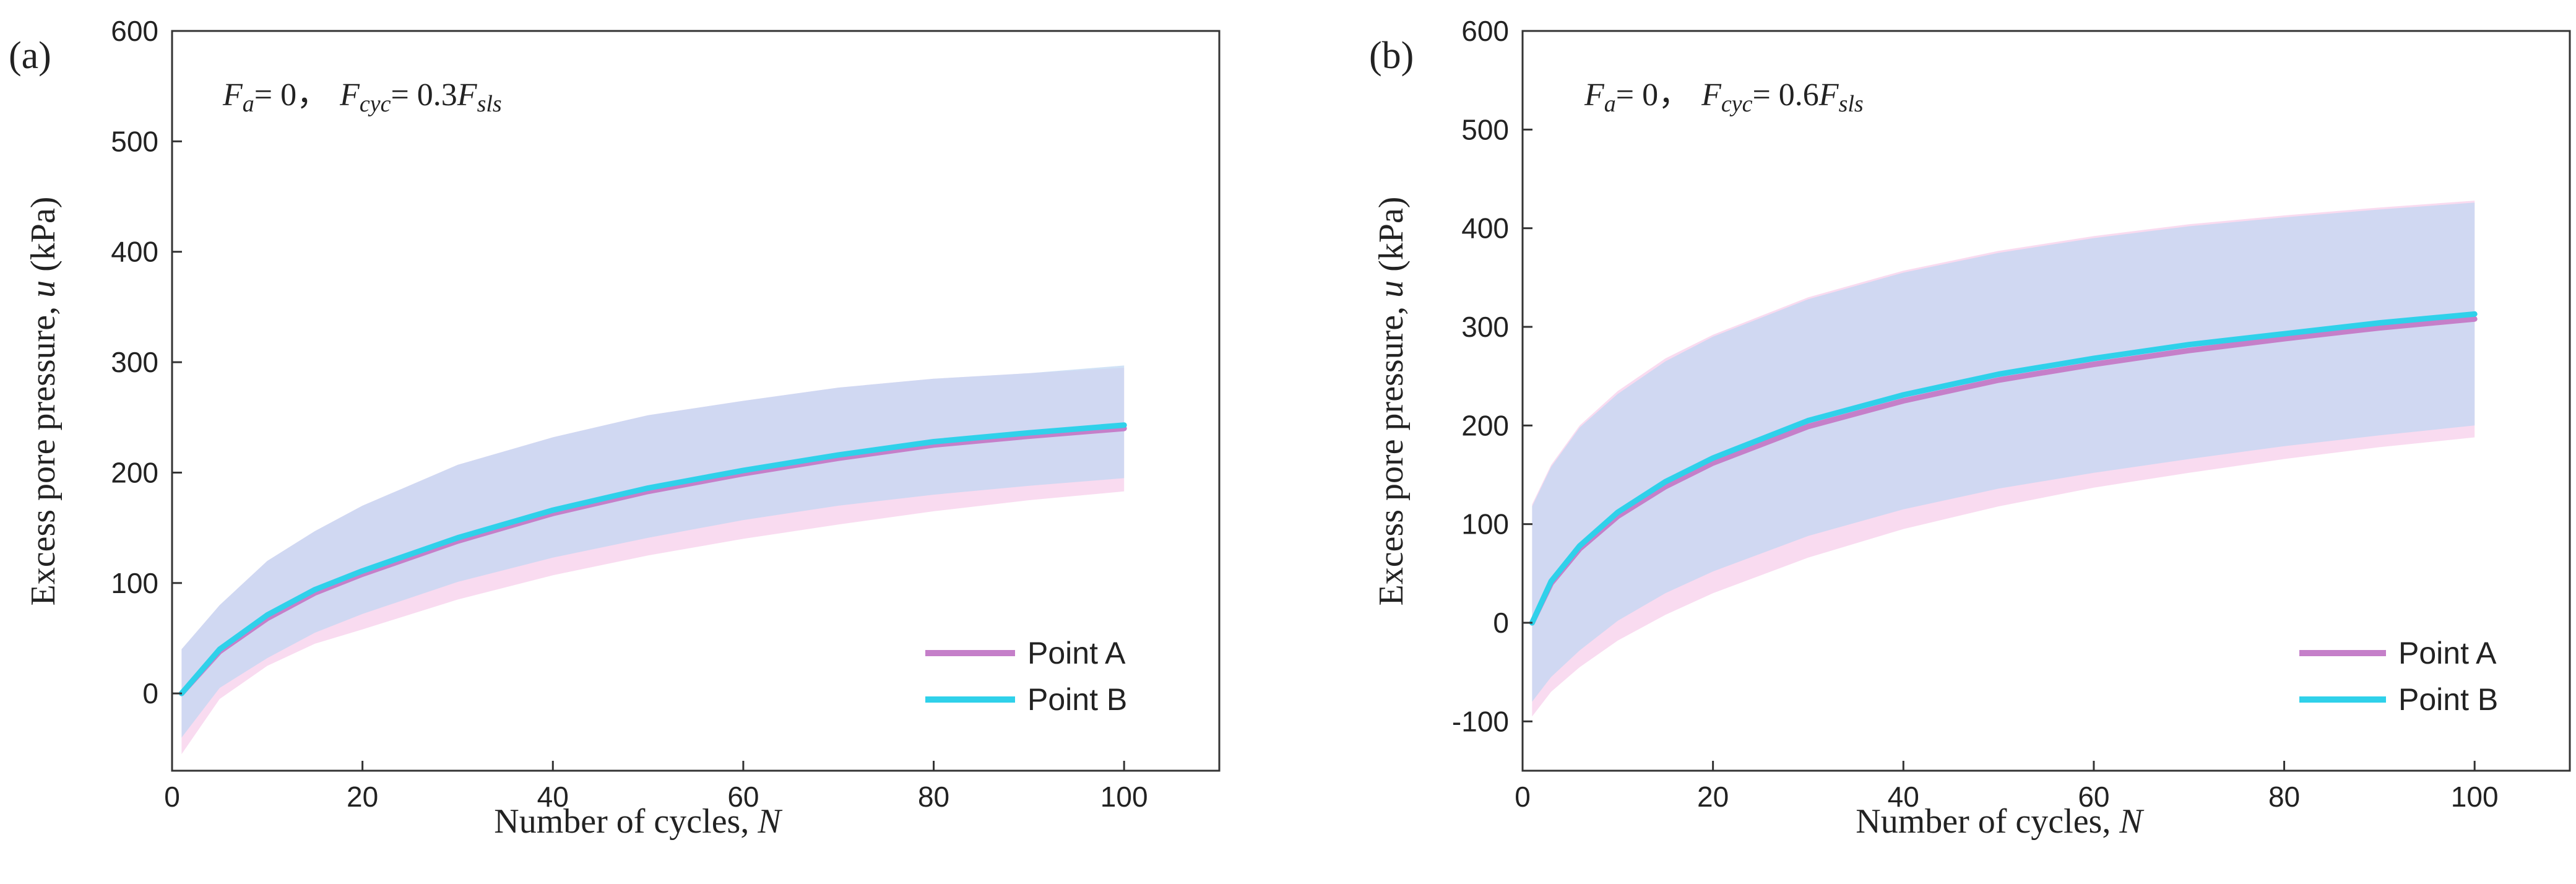 Image resolution: width=2576 pixels, height=884 pixels. I want to click on annotation: Fa= 0， Fcyc= 0.6Fsls, so click(1724, 97).